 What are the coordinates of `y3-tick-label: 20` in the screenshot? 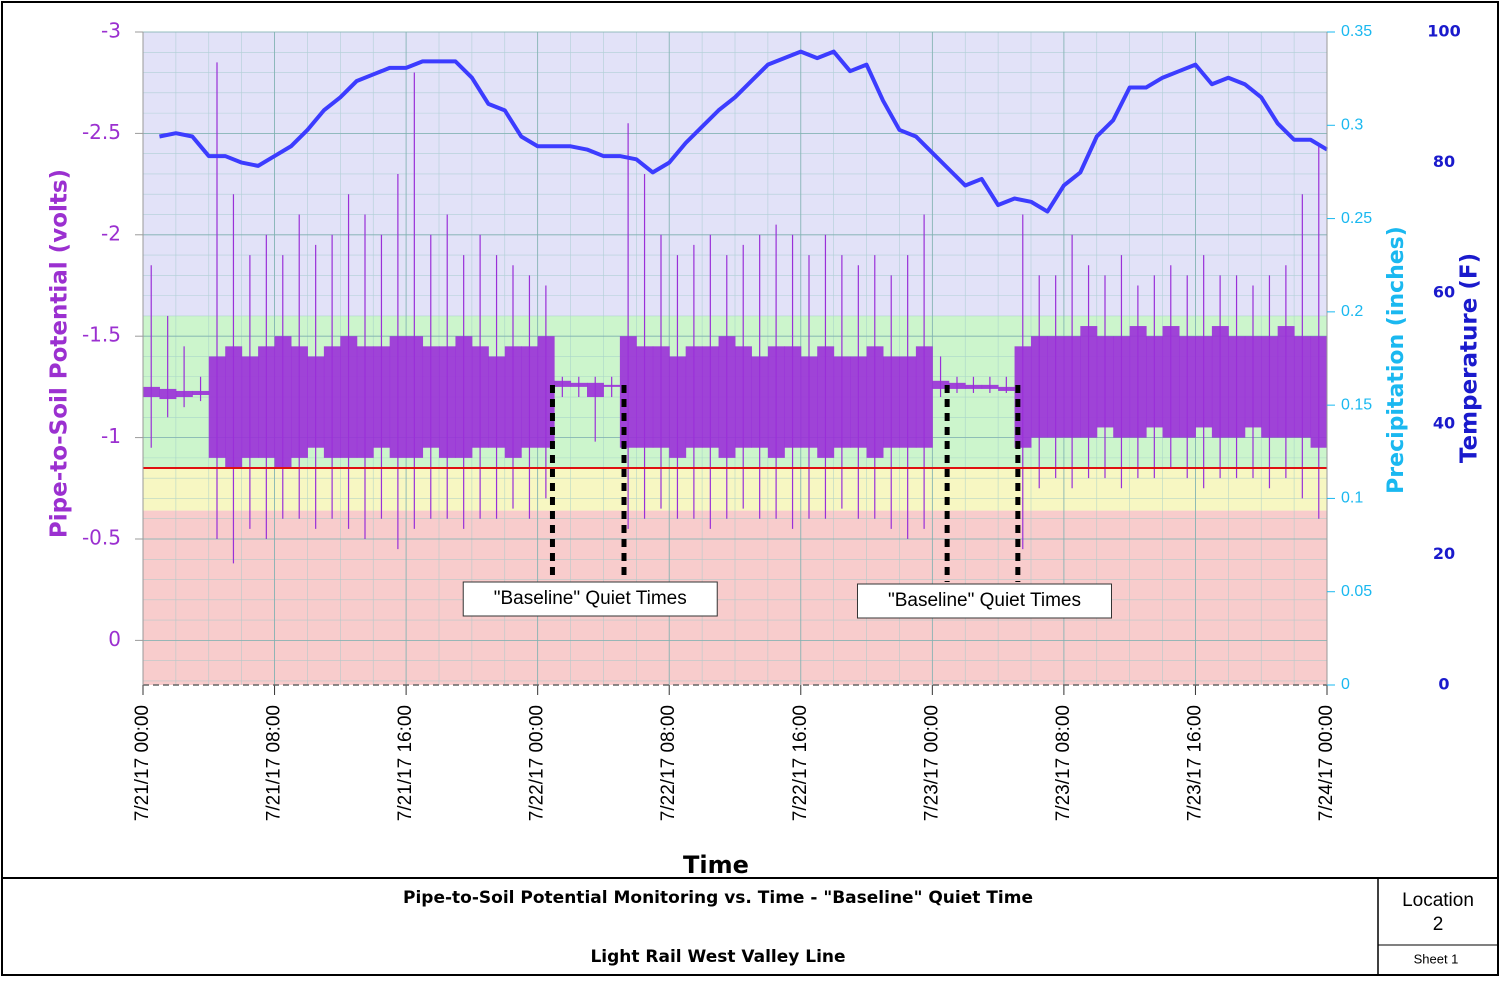 It's located at (1444, 553).